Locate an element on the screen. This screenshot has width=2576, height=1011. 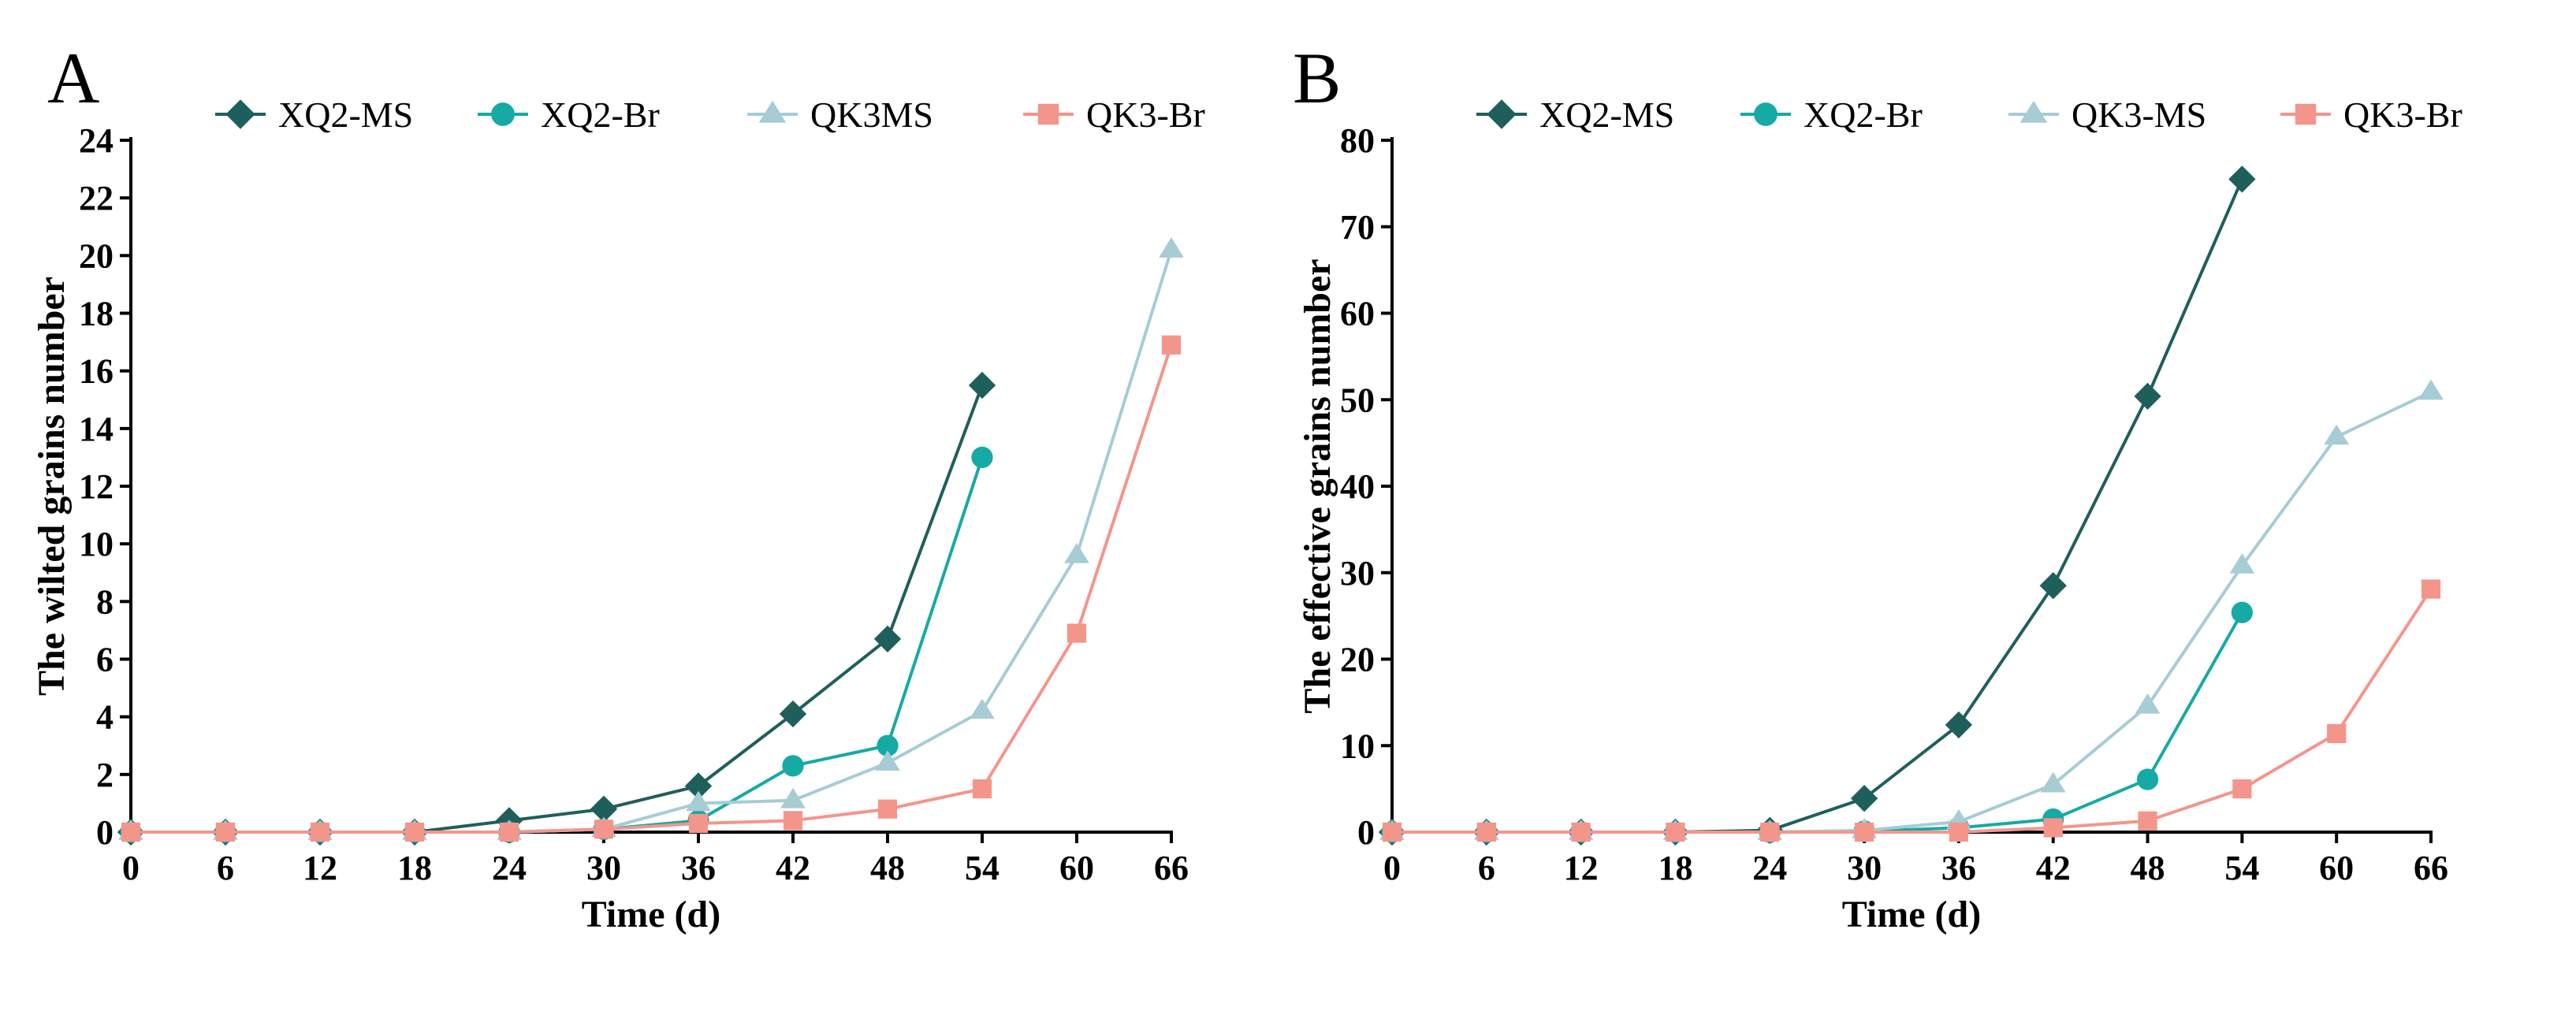
y-tick-label: 10 is located at coordinates (96, 544).